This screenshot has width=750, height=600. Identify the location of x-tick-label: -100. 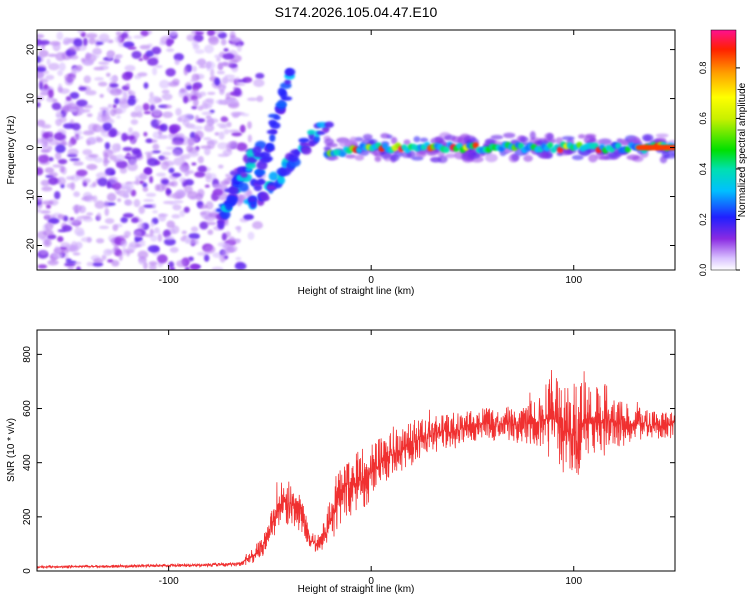
(169, 581).